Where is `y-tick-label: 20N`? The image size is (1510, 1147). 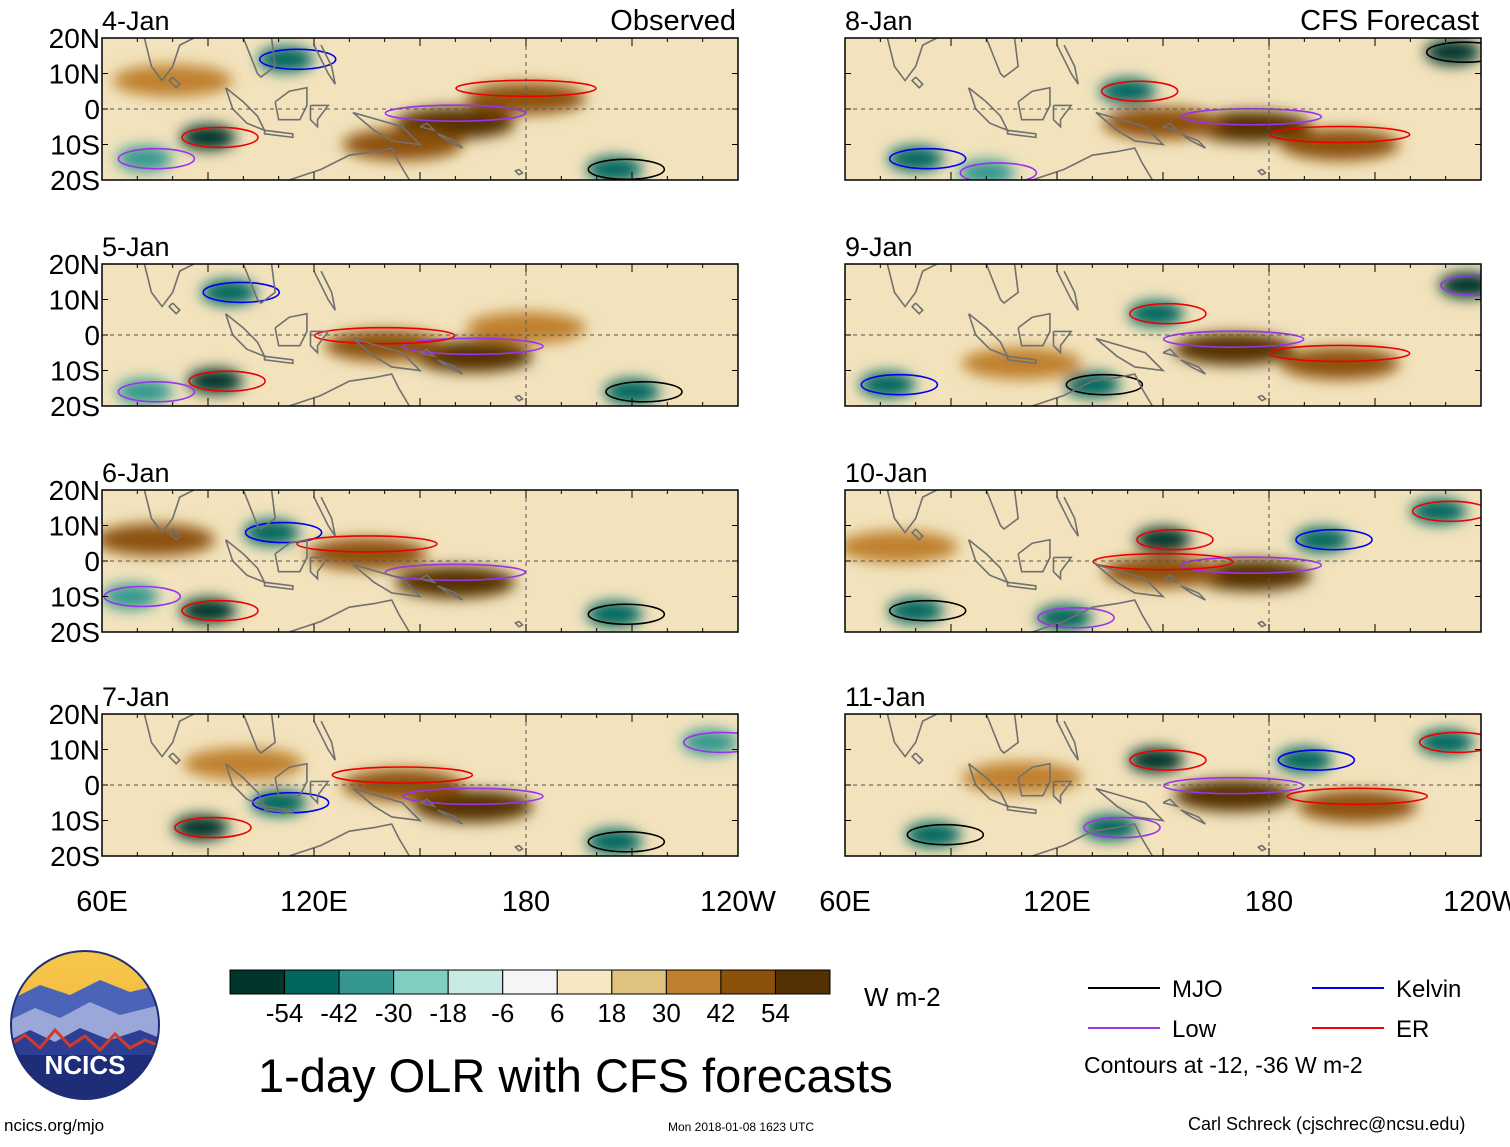
y-tick-label: 20N is located at coordinates (74, 264).